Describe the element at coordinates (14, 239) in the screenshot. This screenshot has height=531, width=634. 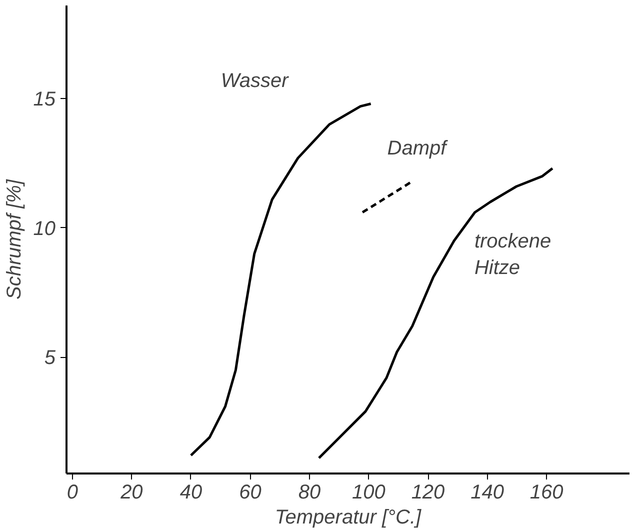
I see `y-axis-title: Schrumpf [%]` at that location.